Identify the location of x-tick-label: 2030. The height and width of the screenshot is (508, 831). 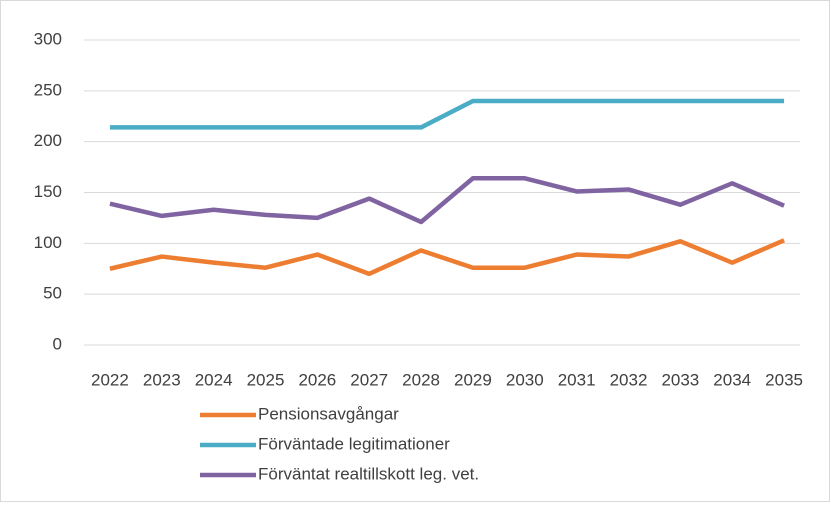
(525, 379).